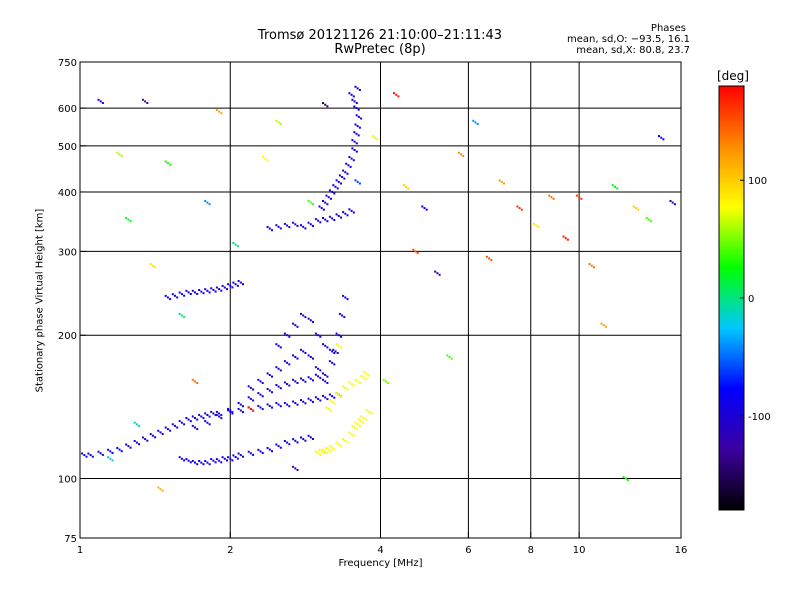 This screenshot has height=604, width=800. I want to click on x-tick-label: 1, so click(80, 550).